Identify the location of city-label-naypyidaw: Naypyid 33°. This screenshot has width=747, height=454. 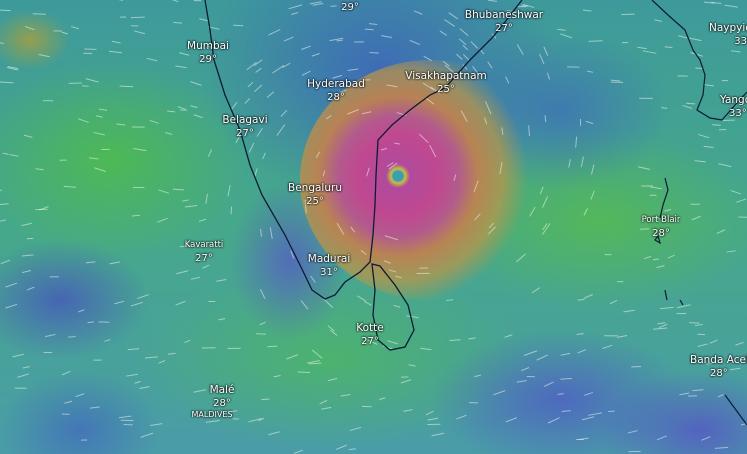
(728, 35).